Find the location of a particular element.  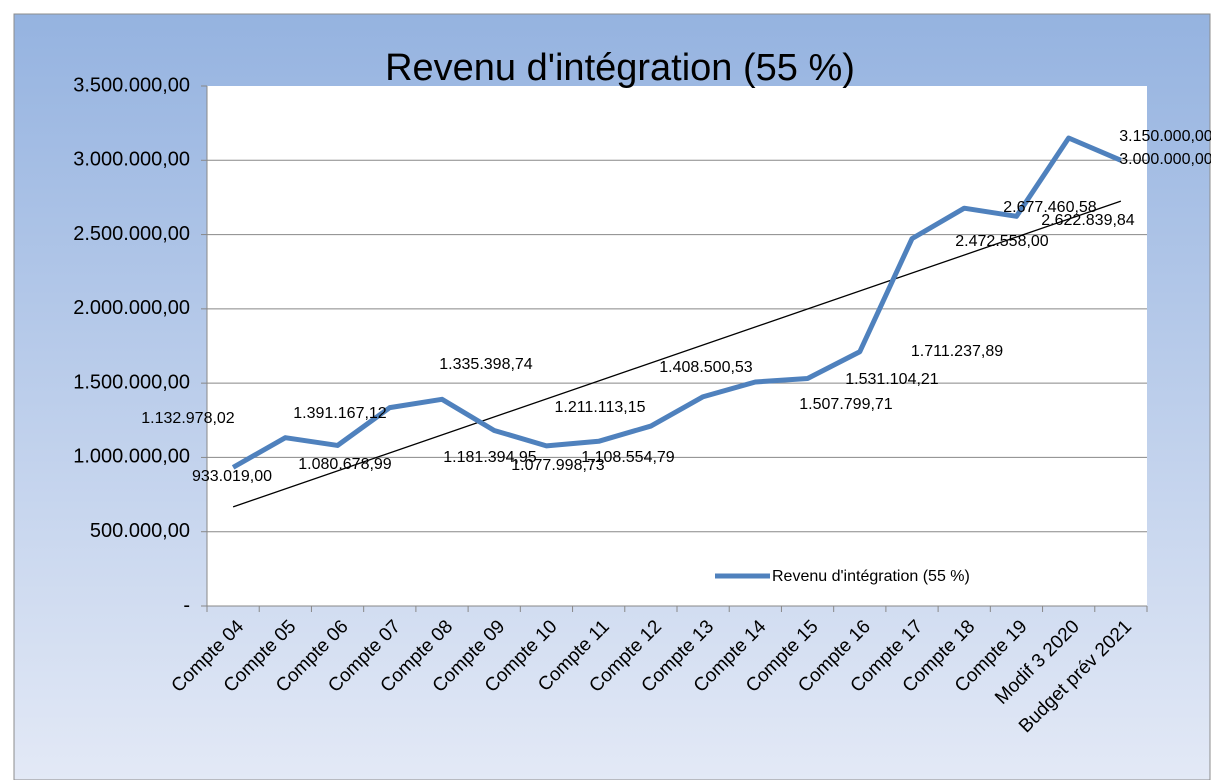

y-tick-label: 3.500.000,00 is located at coordinates (131, 85).